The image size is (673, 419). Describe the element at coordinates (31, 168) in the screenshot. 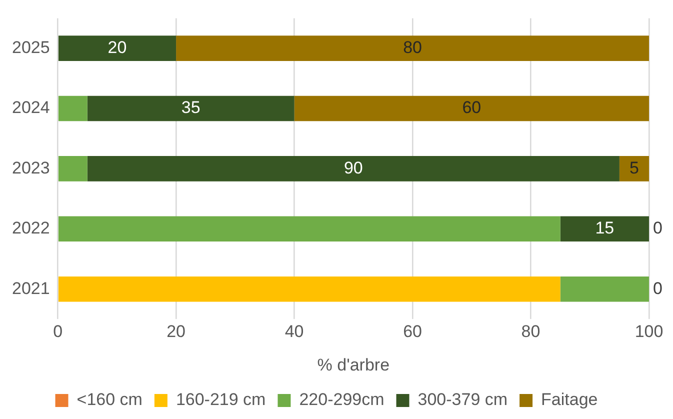

I see `y-tick-label: 2023` at that location.